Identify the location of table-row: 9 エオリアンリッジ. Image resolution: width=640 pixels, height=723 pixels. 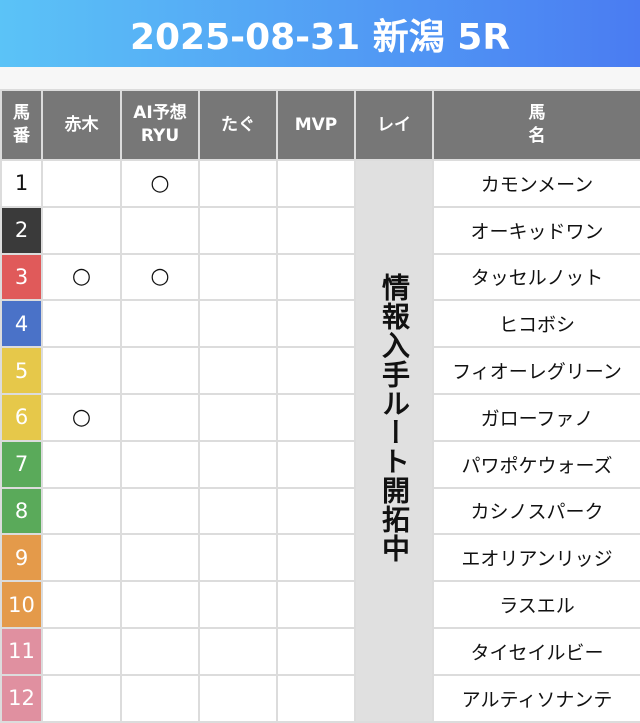
(320, 558).